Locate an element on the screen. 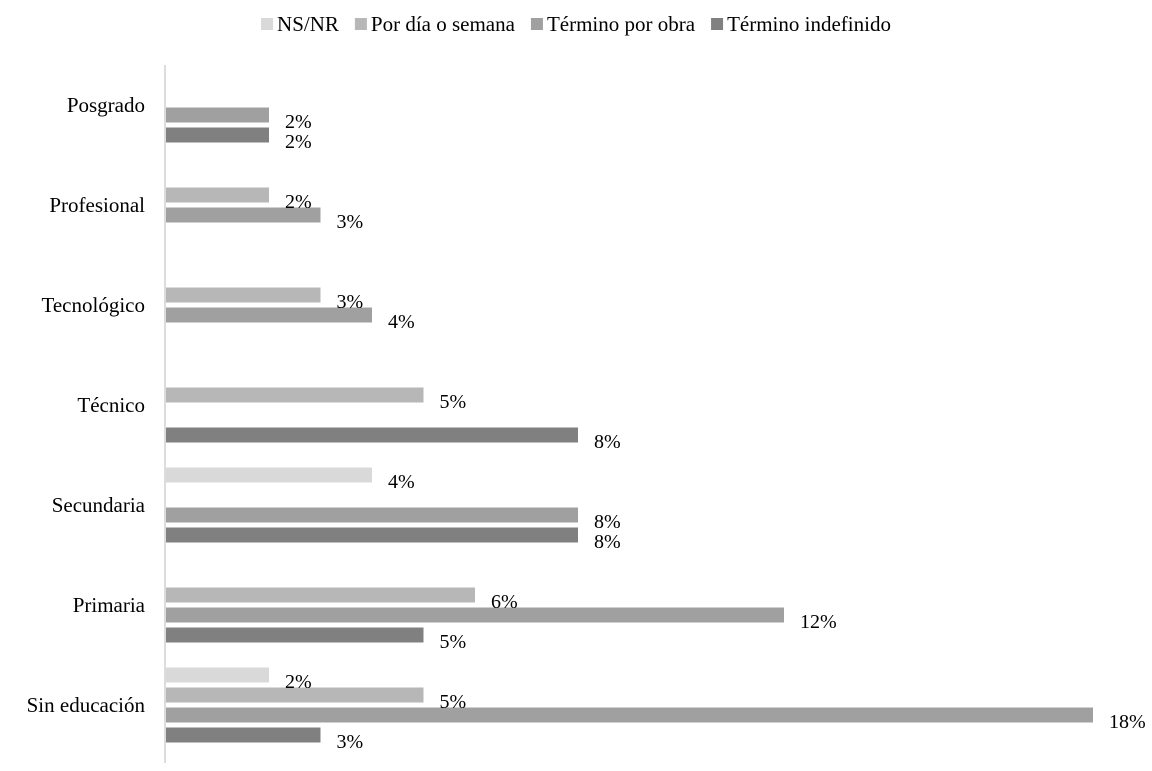 The width and height of the screenshot is (1152, 771). bar-secundaria-ns-nr is located at coordinates (269, 475).